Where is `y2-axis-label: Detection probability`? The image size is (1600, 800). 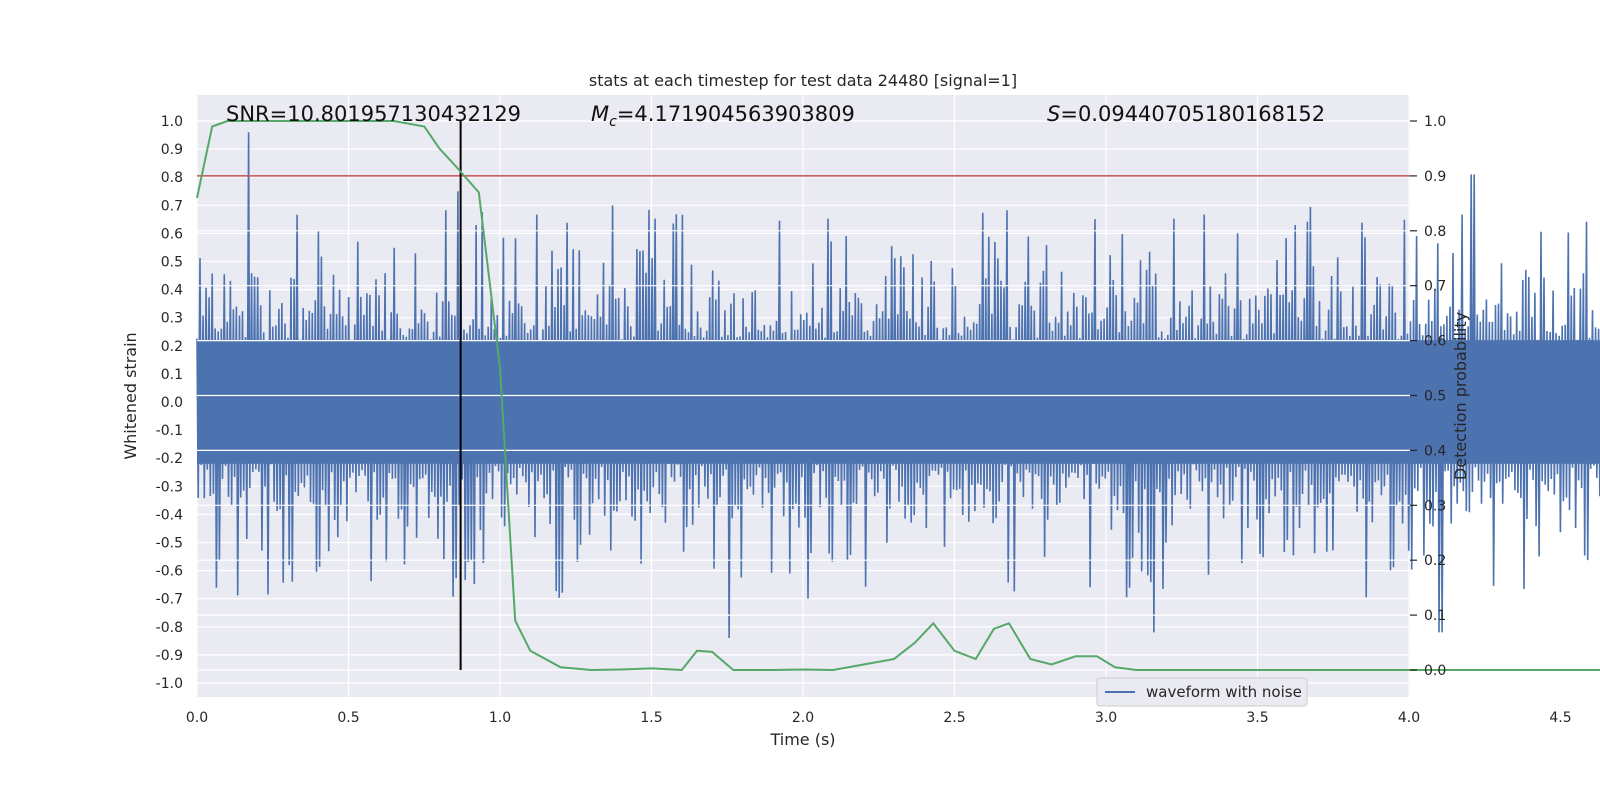 y2-axis-label: Detection probability is located at coordinates (1460, 396).